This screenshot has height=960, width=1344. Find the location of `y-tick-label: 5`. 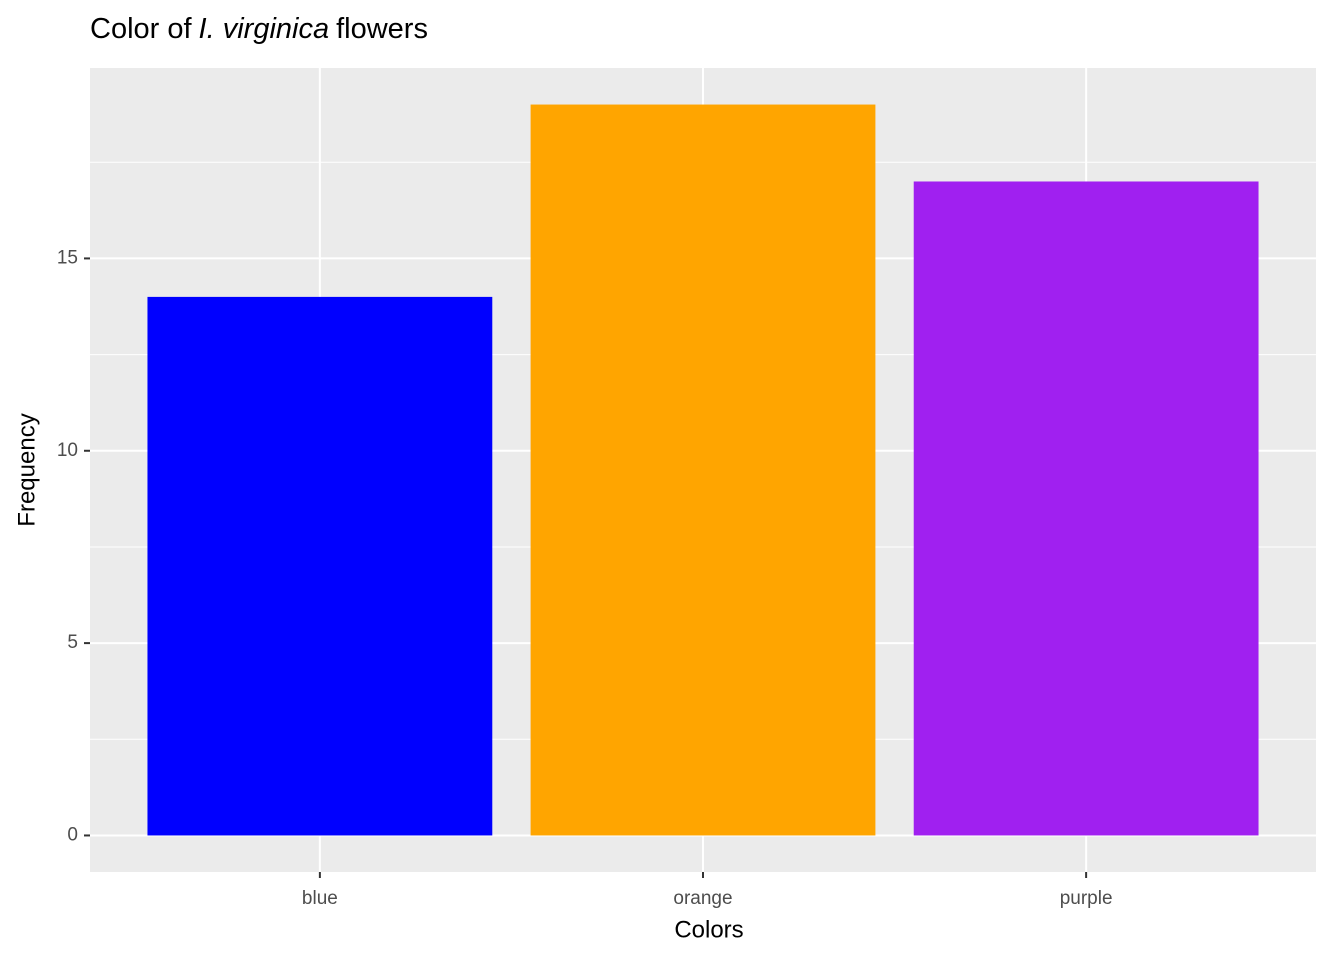

y-tick-label: 5 is located at coordinates (72, 642).